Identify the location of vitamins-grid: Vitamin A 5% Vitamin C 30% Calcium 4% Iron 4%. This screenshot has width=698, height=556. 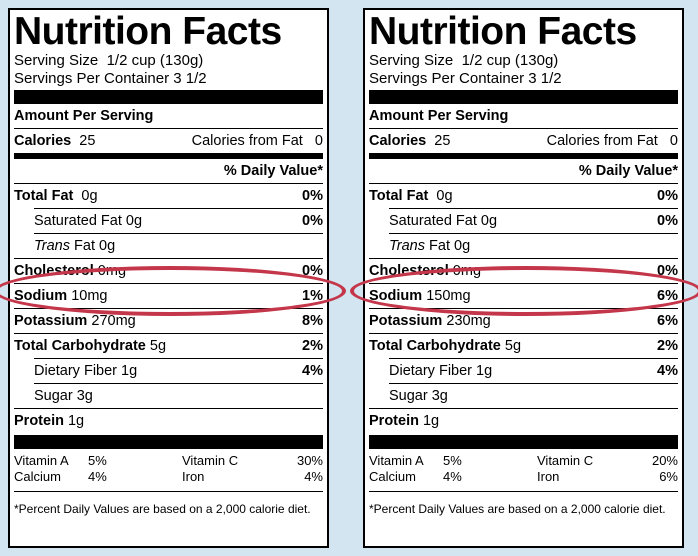
(168, 468).